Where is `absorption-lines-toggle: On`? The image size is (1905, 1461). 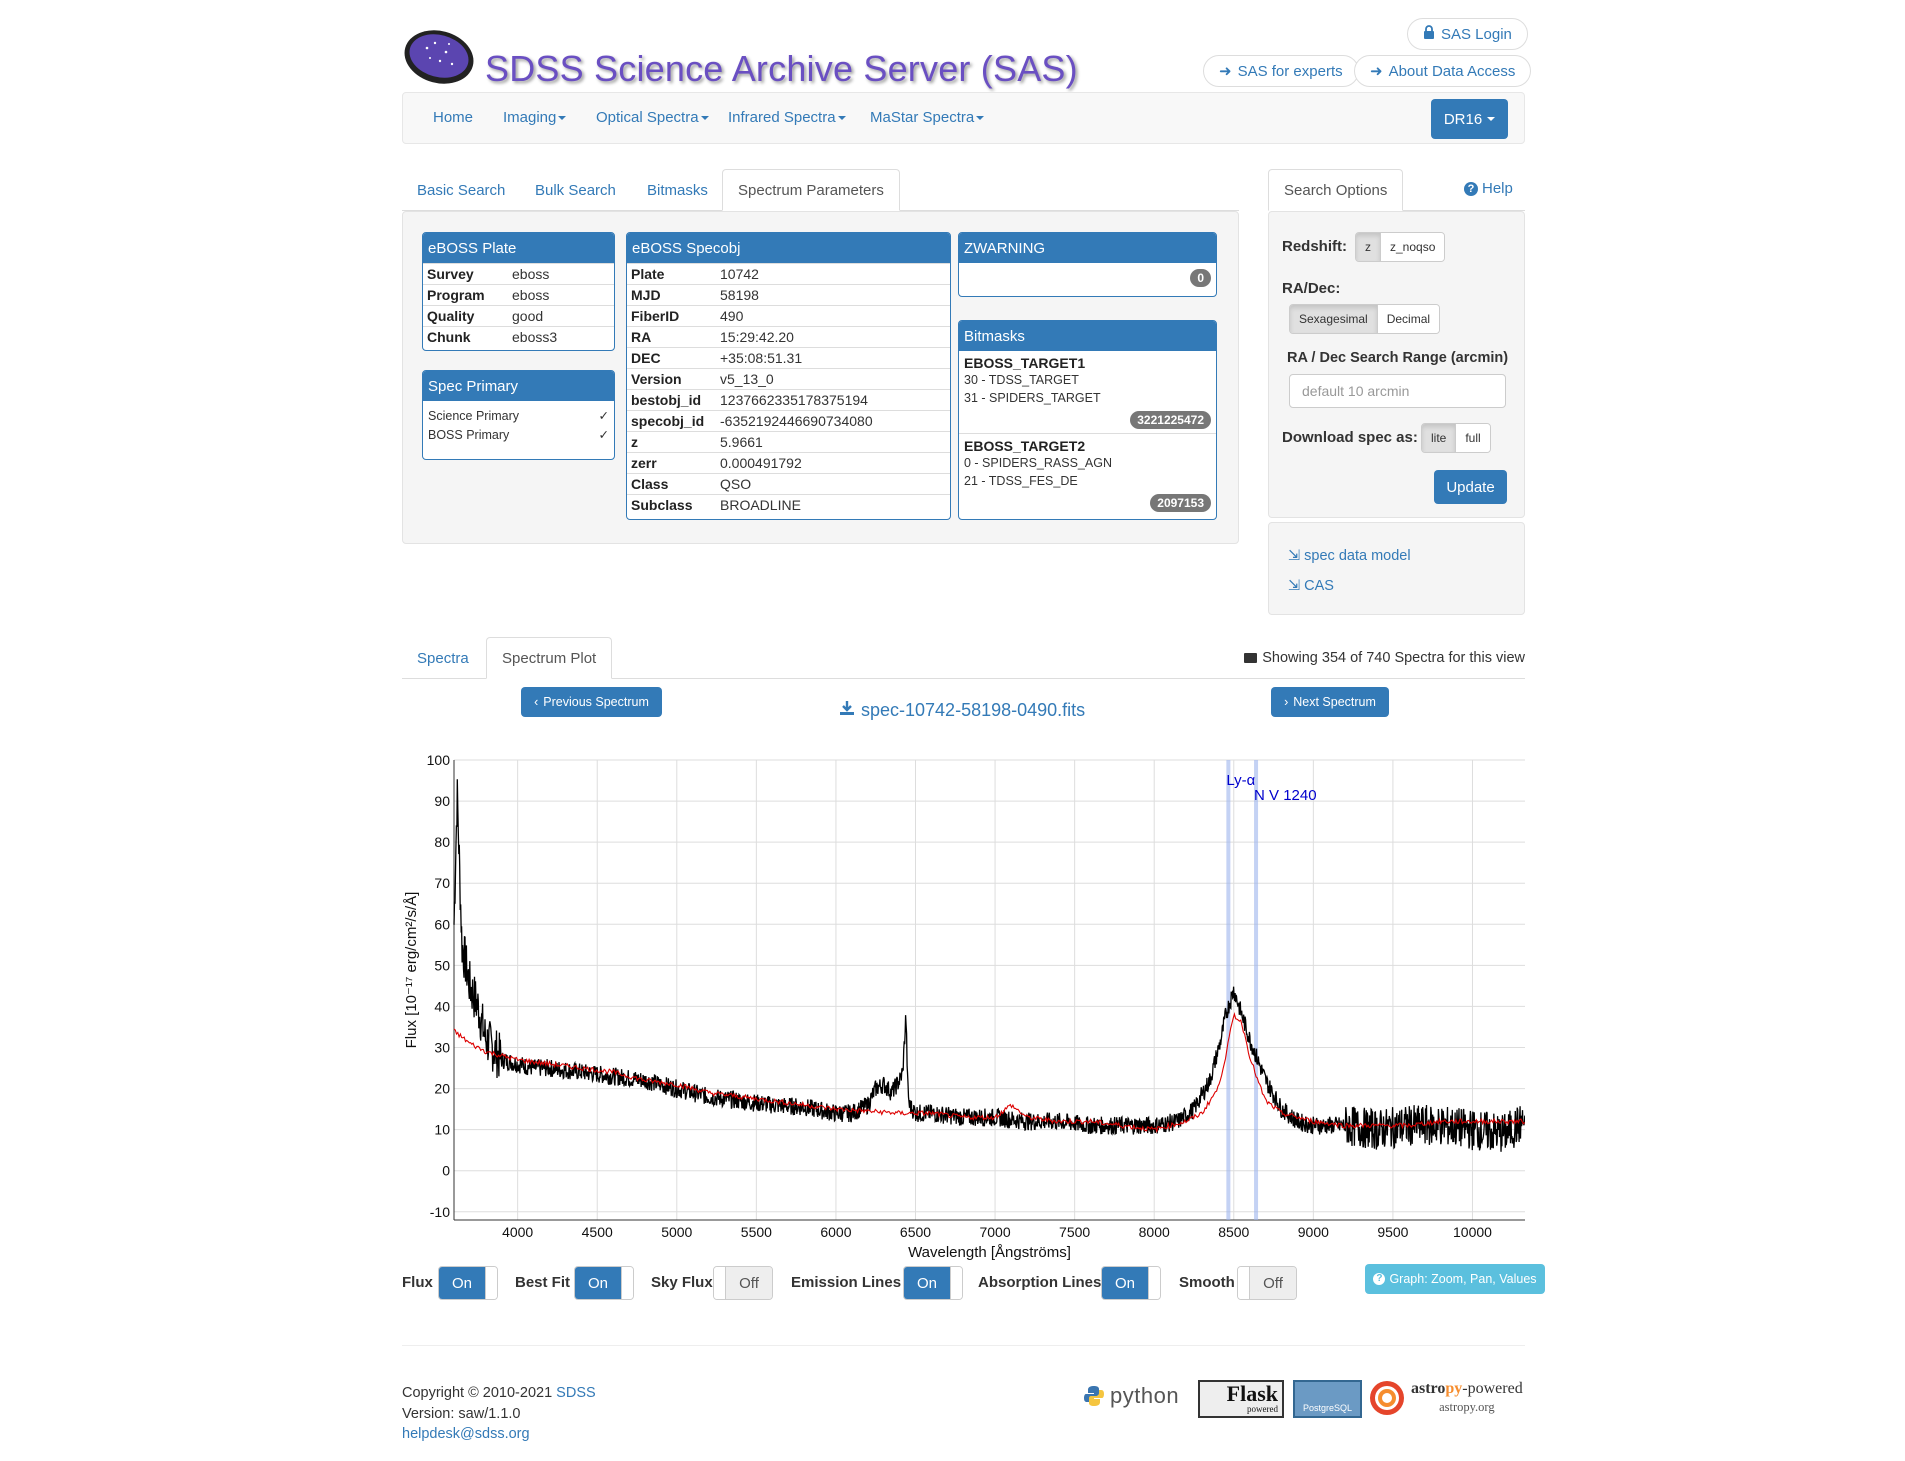 absorption-lines-toggle: On is located at coordinates (1131, 1283).